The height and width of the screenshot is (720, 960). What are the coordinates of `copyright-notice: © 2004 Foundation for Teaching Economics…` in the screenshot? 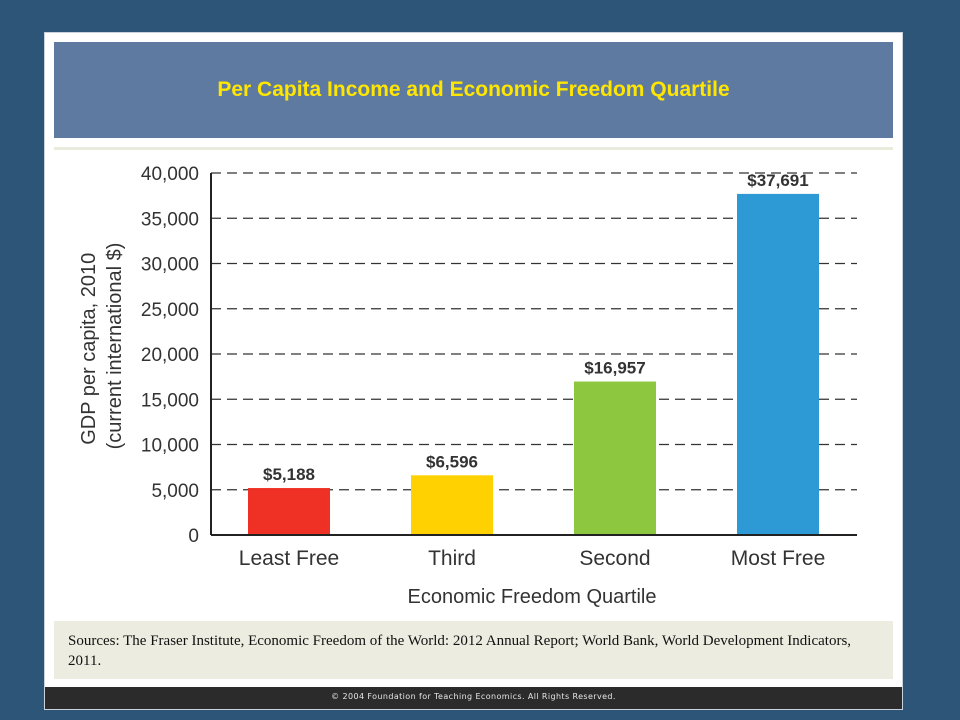 It's located at (473, 696).